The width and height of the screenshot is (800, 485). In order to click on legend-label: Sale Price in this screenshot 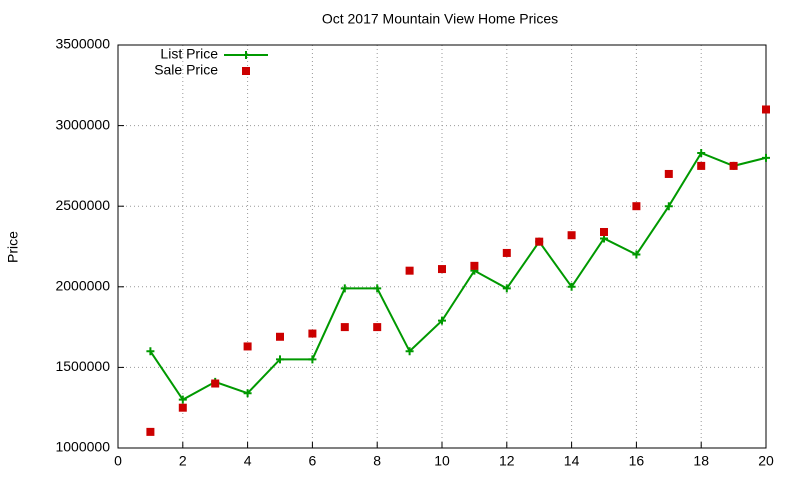, I will do `click(186, 70)`.